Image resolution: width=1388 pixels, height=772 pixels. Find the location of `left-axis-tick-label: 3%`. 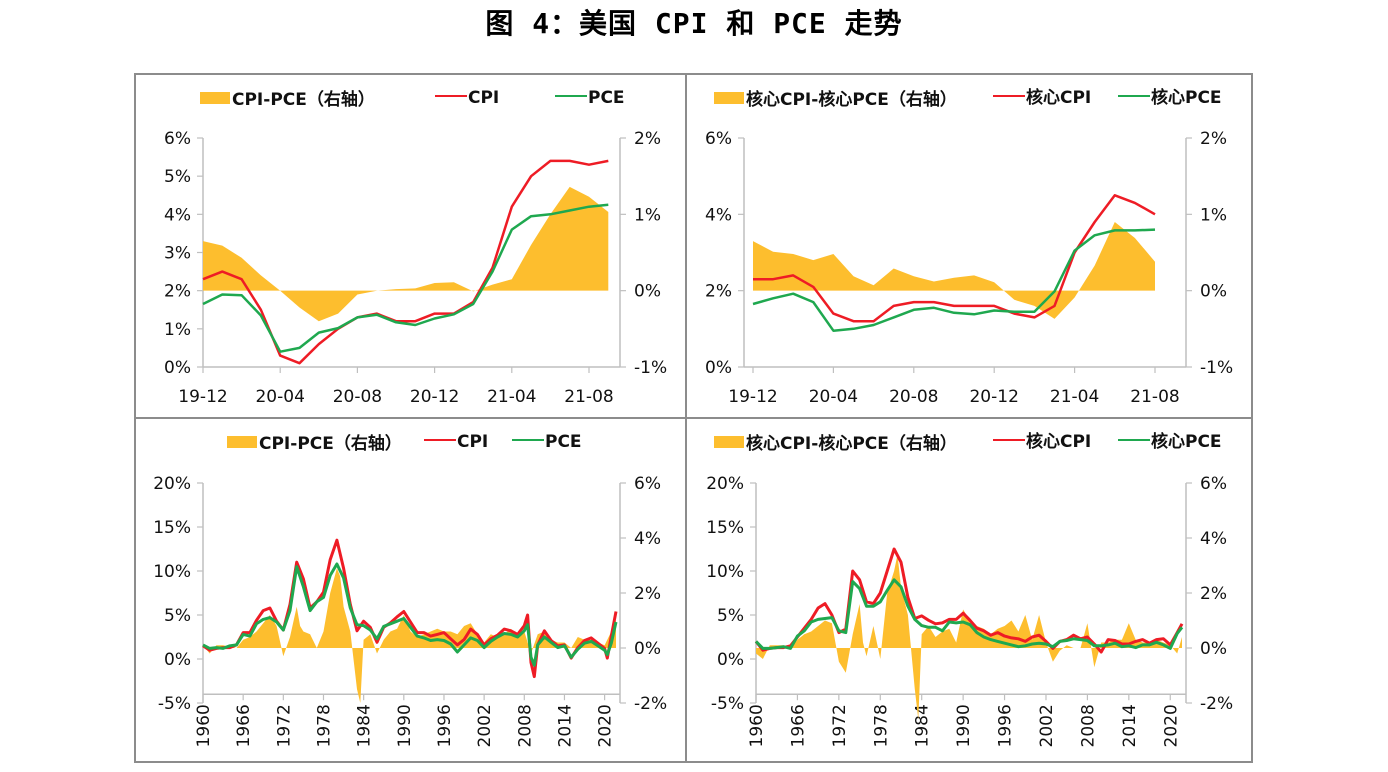

left-axis-tick-label: 3% is located at coordinates (177, 254).